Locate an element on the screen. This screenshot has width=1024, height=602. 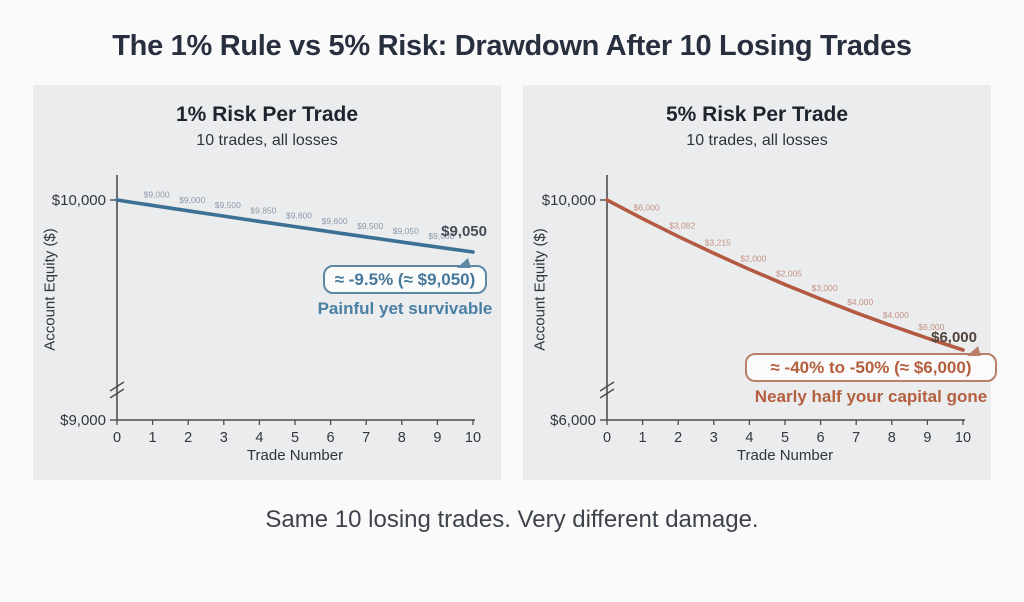
point-label: $3,082 is located at coordinates (682, 225).